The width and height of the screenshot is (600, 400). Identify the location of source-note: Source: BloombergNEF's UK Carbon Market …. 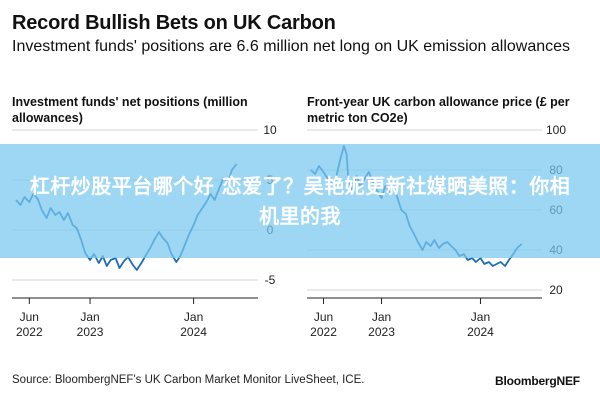
(188, 380).